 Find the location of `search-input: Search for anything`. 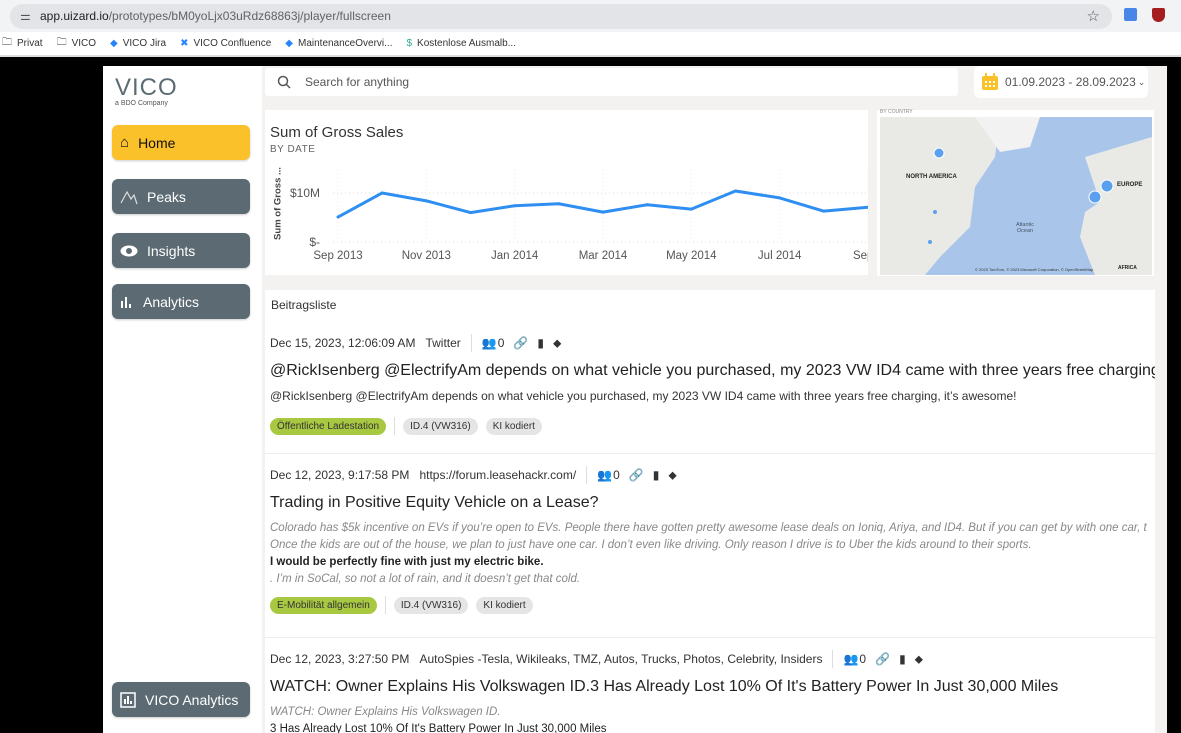

search-input: Search for anything is located at coordinates (611, 82).